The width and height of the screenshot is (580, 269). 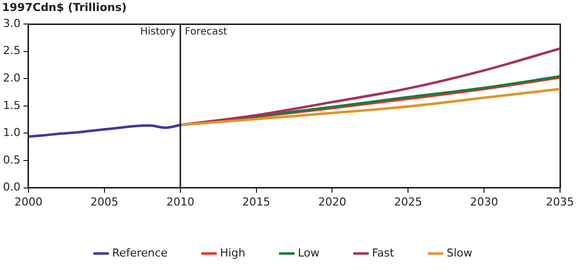 What do you see at coordinates (11, 77) in the screenshot?
I see `y-tick-label: 2.0` at bounding box center [11, 77].